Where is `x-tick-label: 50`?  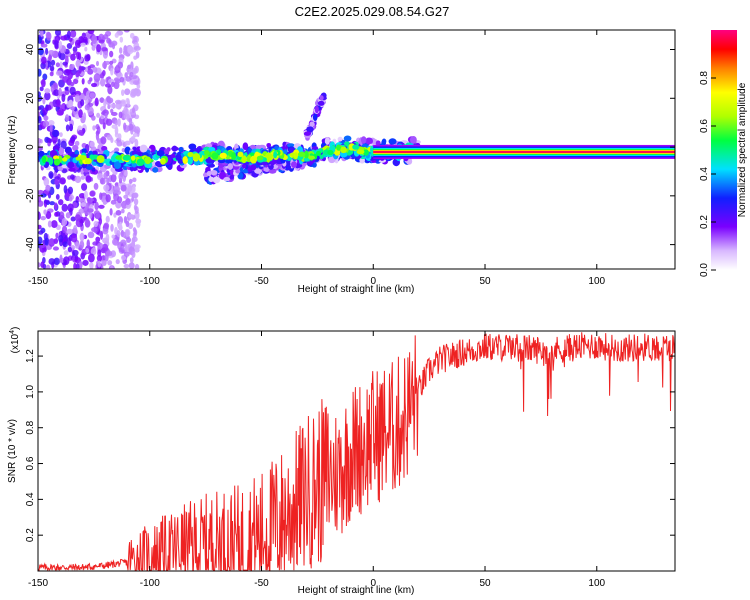 x-tick-label: 50 is located at coordinates (485, 281).